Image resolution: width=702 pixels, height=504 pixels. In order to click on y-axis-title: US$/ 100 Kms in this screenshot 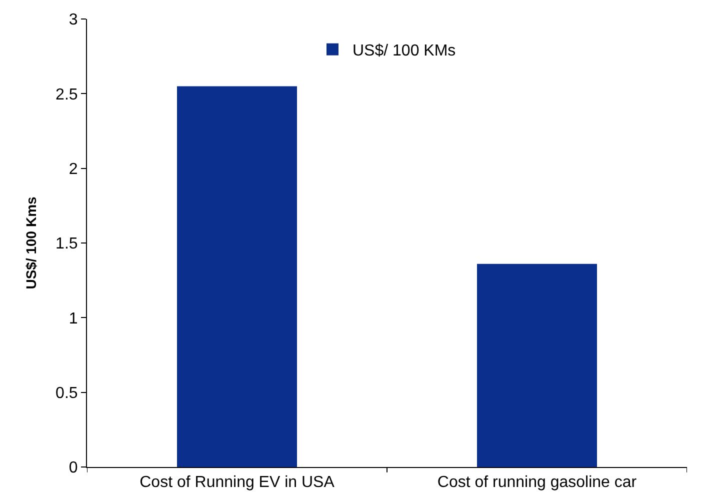, I will do `click(31, 243)`.